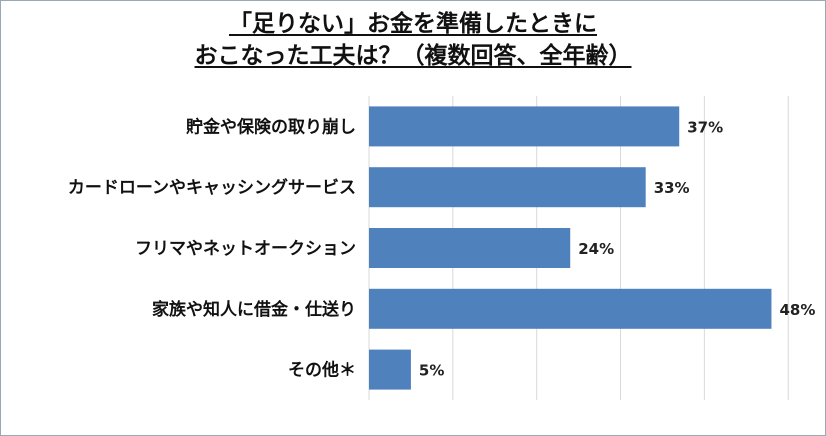 The image size is (826, 436). What do you see at coordinates (413, 24) in the screenshot?
I see `chart-title-line-1: 「足りない」お金を準備したときに` at bounding box center [413, 24].